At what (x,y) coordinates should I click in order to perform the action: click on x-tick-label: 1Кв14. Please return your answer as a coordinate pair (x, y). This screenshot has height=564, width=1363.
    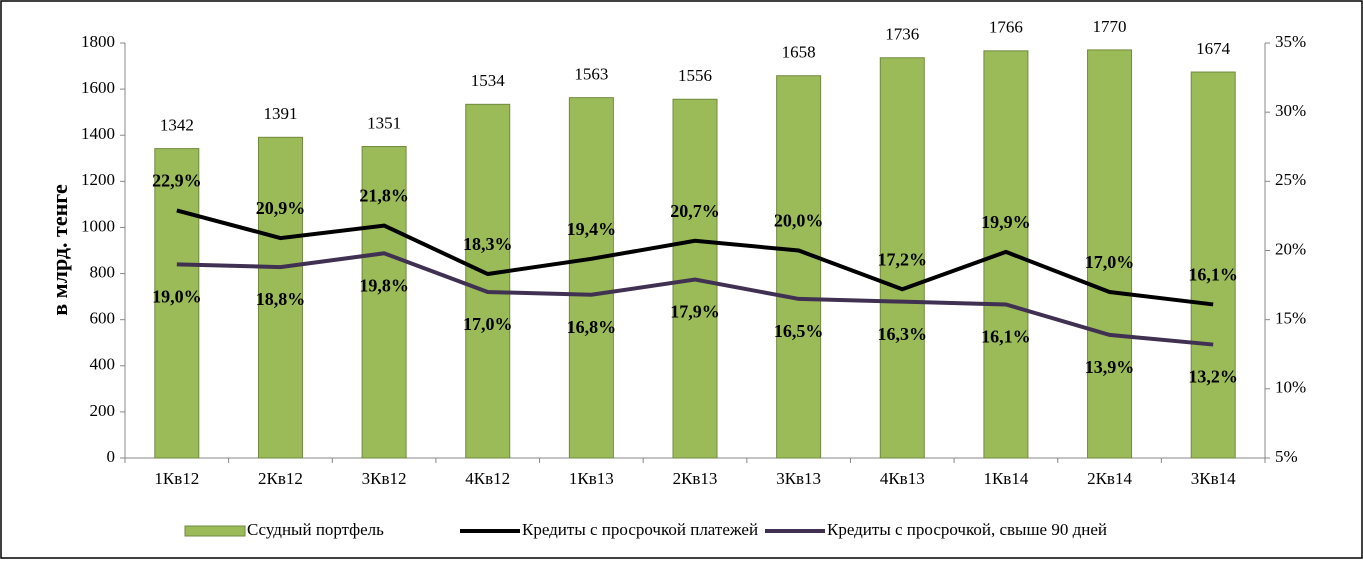
    Looking at the image, I should click on (1005, 478).